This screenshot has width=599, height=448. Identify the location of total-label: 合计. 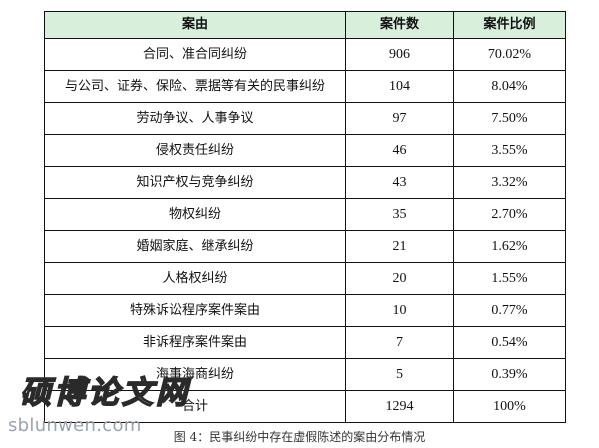
(195, 406).